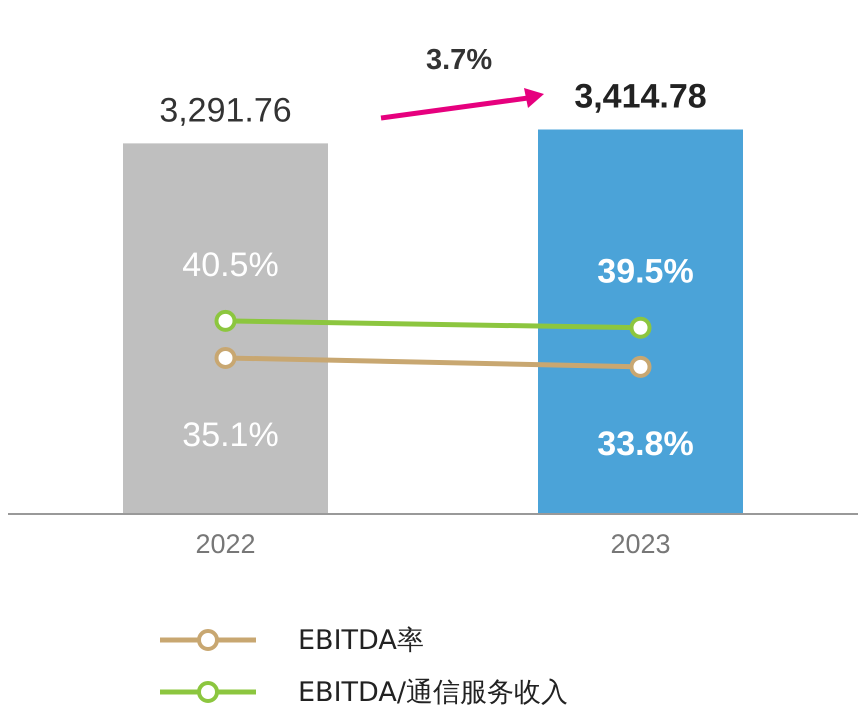  What do you see at coordinates (230, 265) in the screenshot?
I see `data-label: 40.5%` at bounding box center [230, 265].